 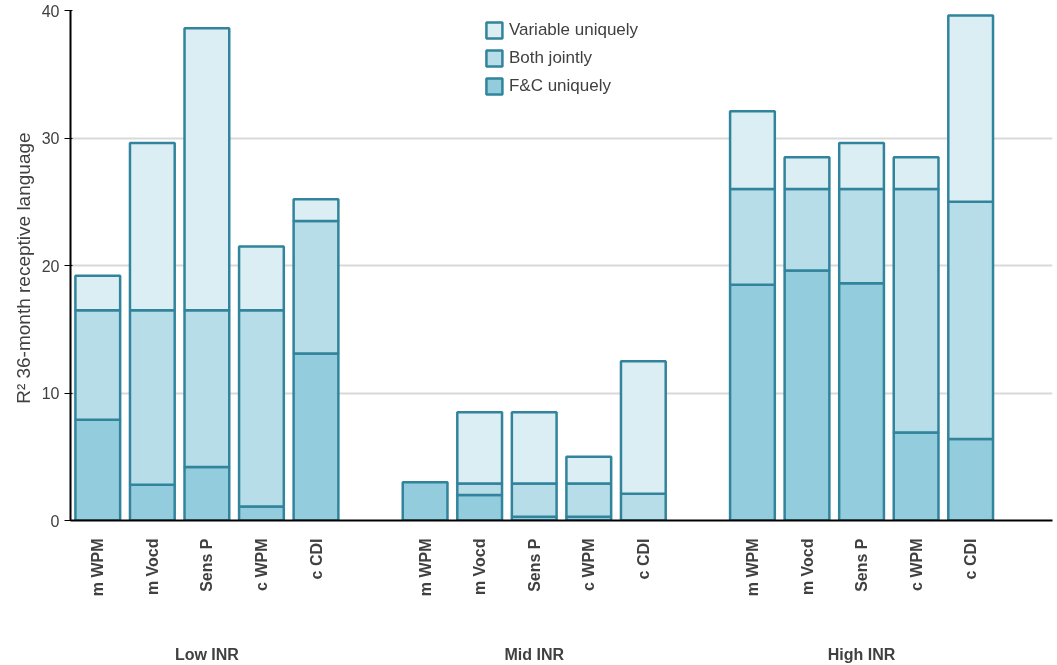 I want to click on legend-label: Variable uniquely, so click(x=573, y=30).